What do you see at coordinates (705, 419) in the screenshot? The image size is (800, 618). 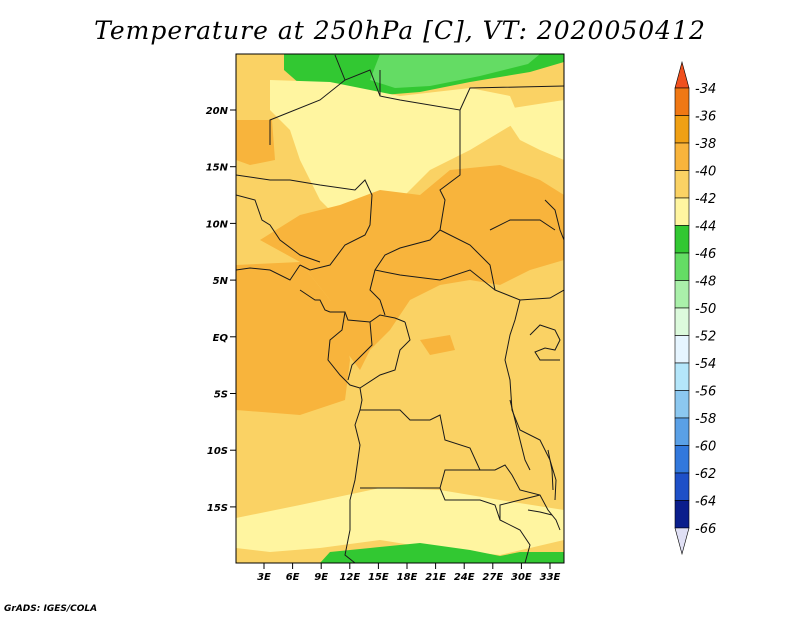 I see `colorbar-label: -58` at bounding box center [705, 419].